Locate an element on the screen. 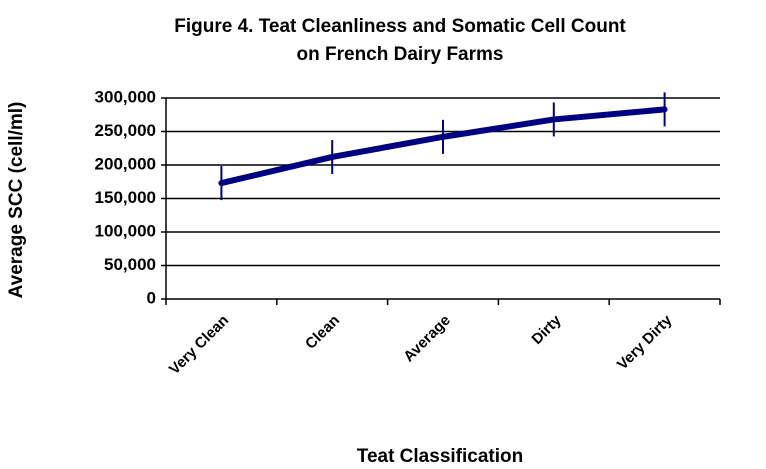 This screenshot has height=469, width=766. y-tick-label: 50,000 is located at coordinates (130, 264).